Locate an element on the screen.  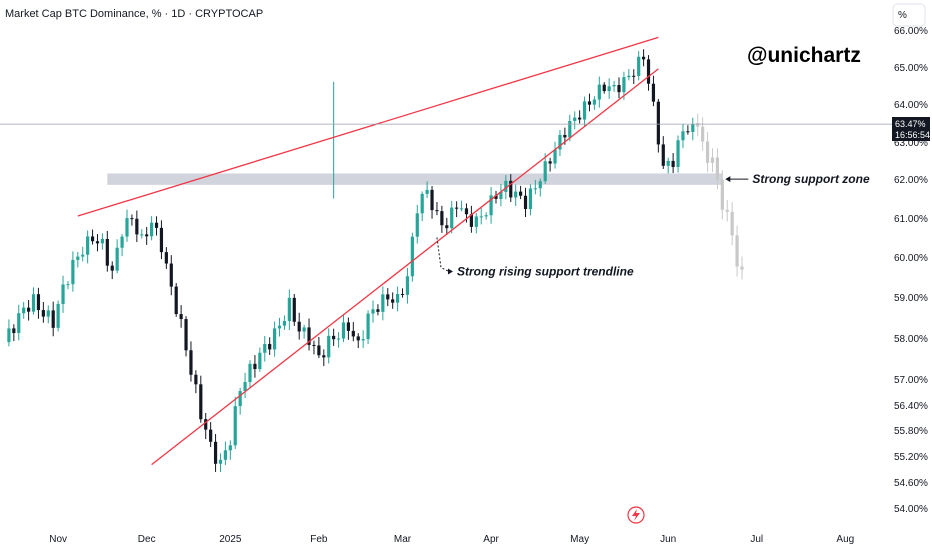
y-tick-label: 54.60% is located at coordinates (911, 483).